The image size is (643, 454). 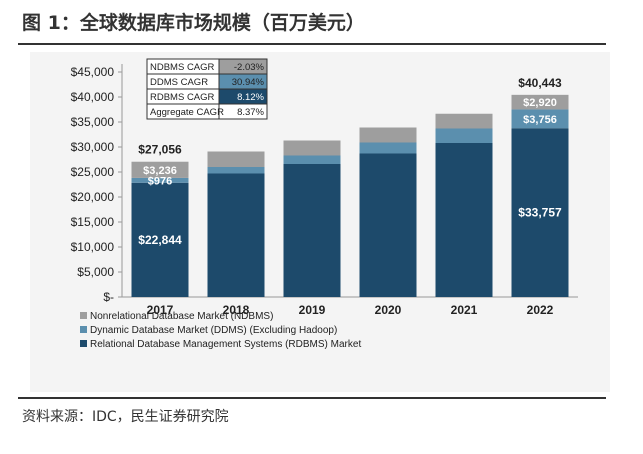 What do you see at coordinates (249, 67) in the screenshot?
I see `cagr-value: -2.03%` at bounding box center [249, 67].